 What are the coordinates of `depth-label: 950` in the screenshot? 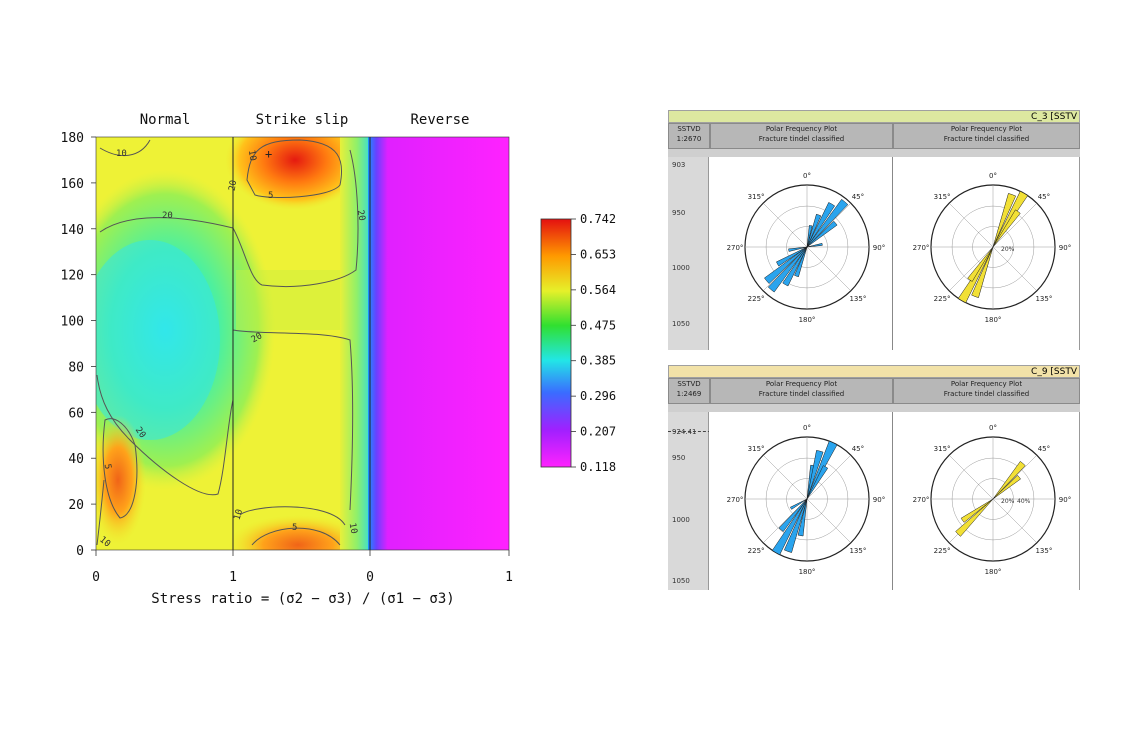 It's located at (679, 213).